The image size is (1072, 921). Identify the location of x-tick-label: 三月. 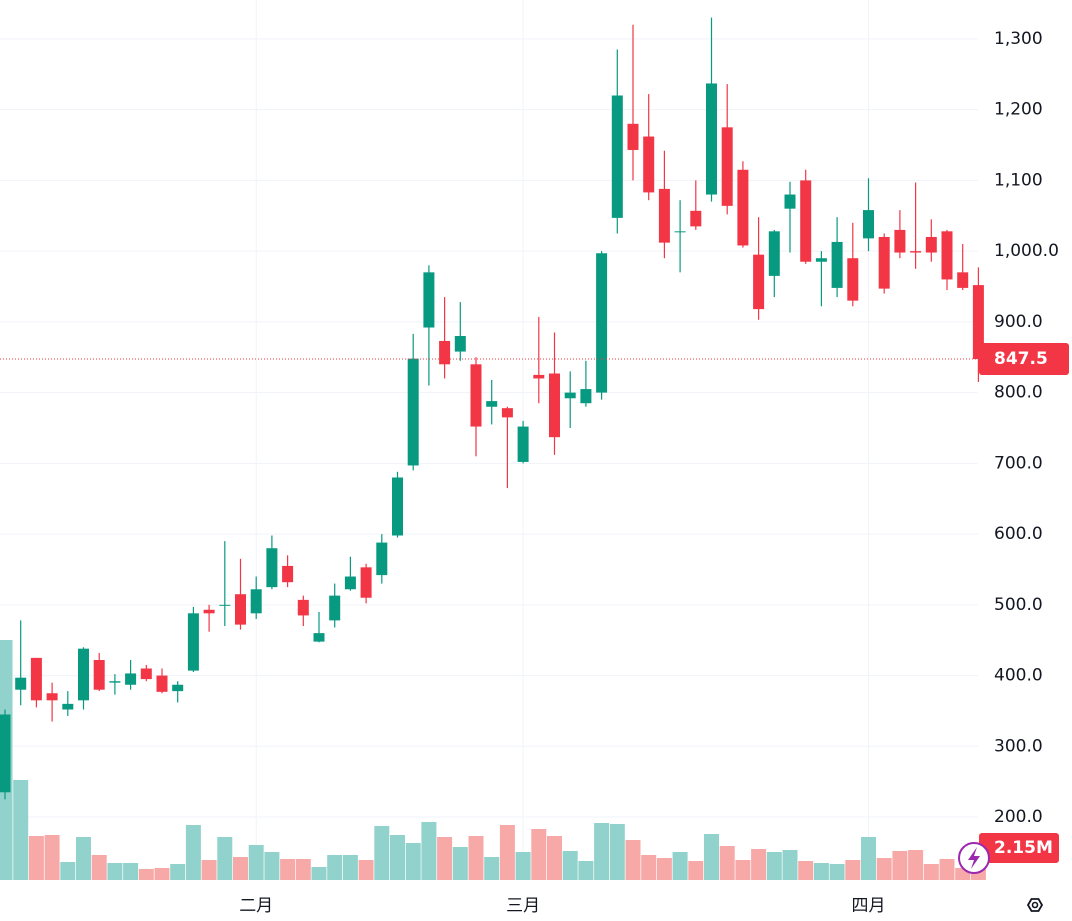
(523, 906).